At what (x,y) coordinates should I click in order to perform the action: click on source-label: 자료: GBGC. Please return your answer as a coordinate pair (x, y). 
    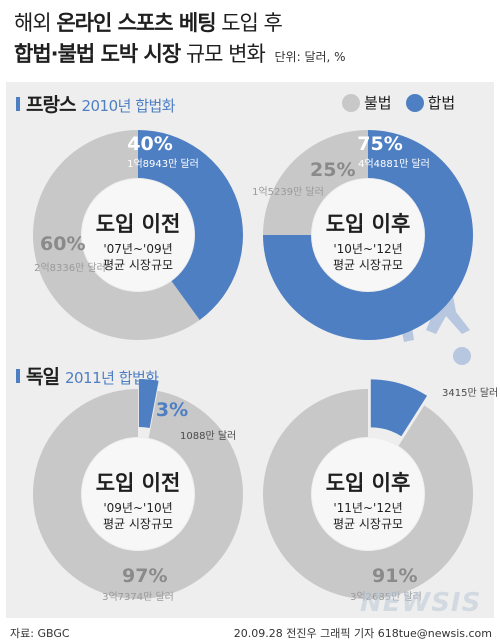
    Looking at the image, I should click on (40, 633).